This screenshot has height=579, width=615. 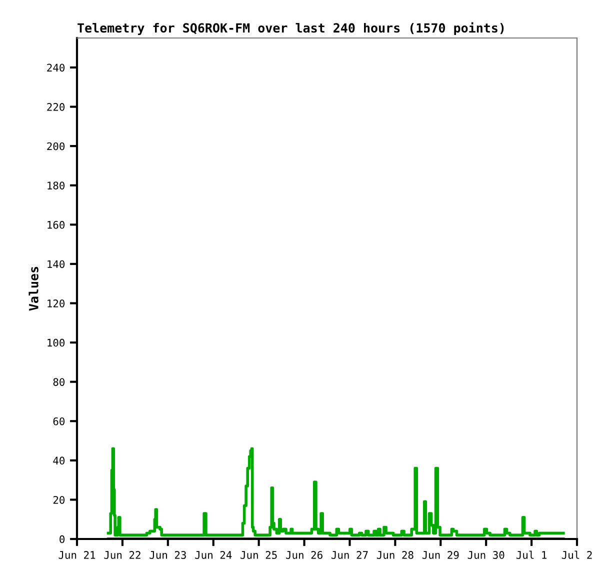 I want to click on y-tick-label: 120, so click(x=56, y=303).